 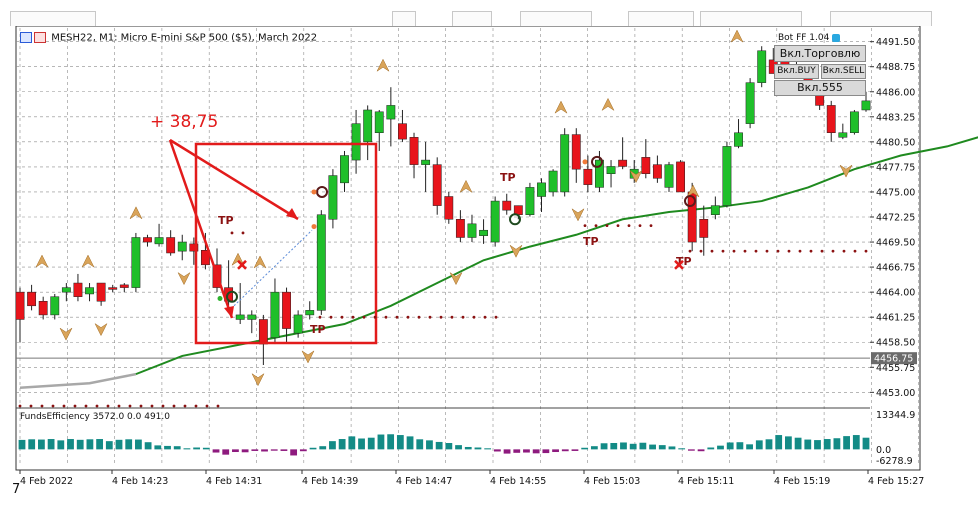 What do you see at coordinates (895, 92) in the screenshot?
I see `price-tick-label: 4486.00` at bounding box center [895, 92].